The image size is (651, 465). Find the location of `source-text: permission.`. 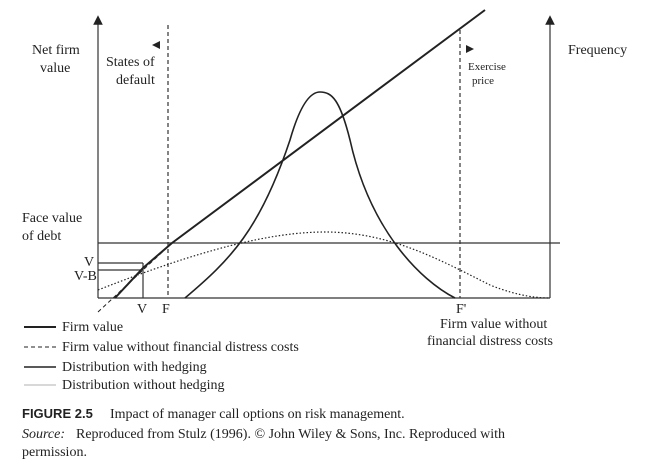

source-text: permission. is located at coordinates (54, 452).